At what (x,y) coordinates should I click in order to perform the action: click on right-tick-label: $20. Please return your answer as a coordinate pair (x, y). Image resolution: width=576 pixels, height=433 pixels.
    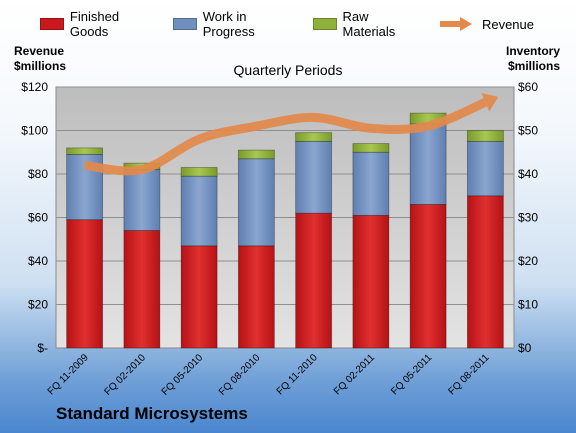
    Looking at the image, I should click on (528, 261).